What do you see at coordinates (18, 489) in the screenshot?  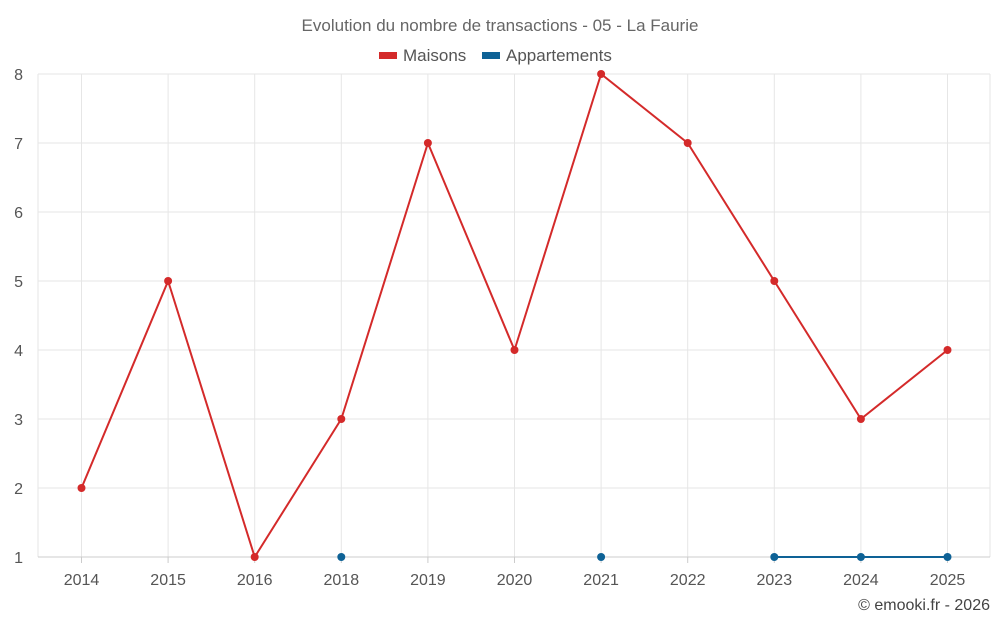 I see `y-tick-label: 2` at bounding box center [18, 489].